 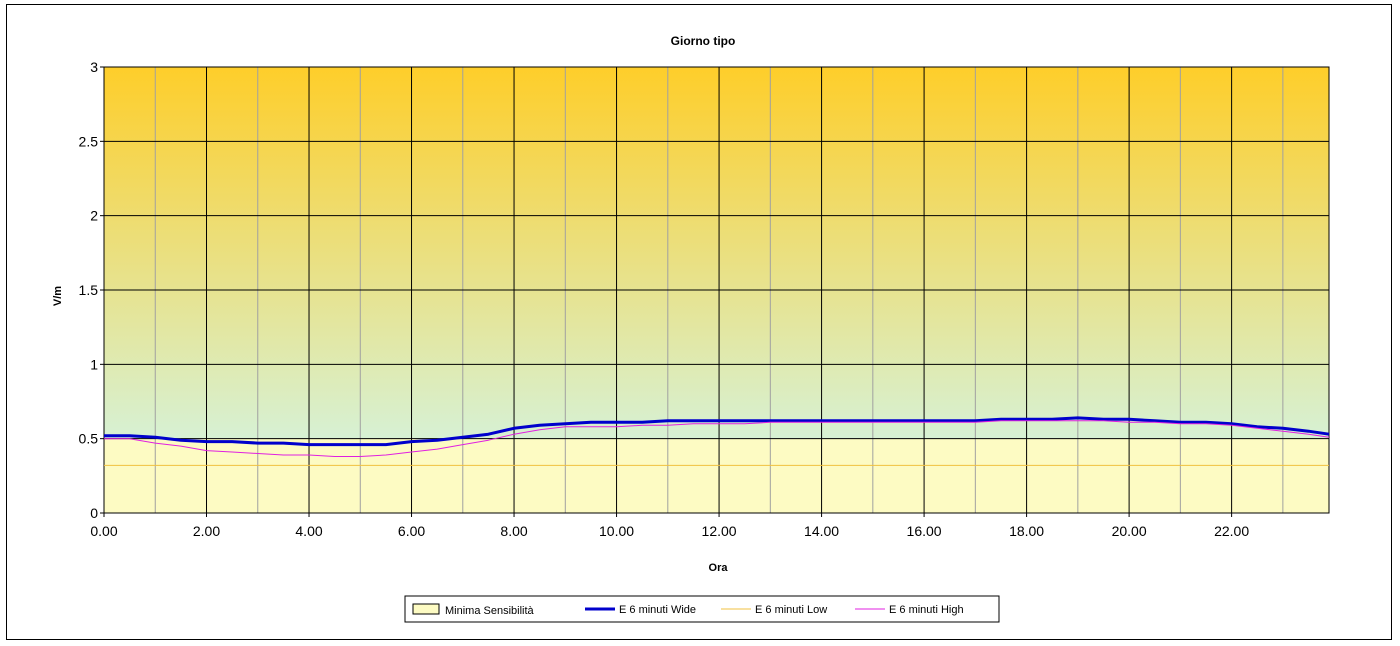 I want to click on legend-swatch, so click(x=426, y=609).